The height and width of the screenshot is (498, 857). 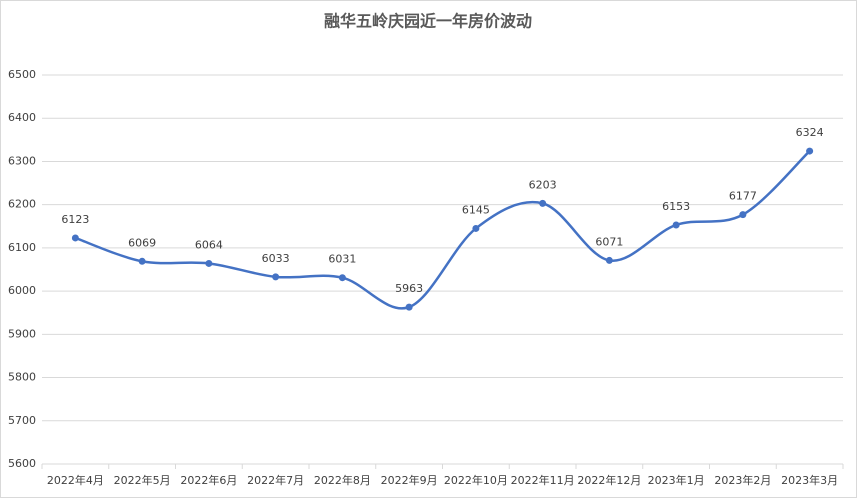 I want to click on x-tick-label: 2022年12月, so click(x=609, y=480).